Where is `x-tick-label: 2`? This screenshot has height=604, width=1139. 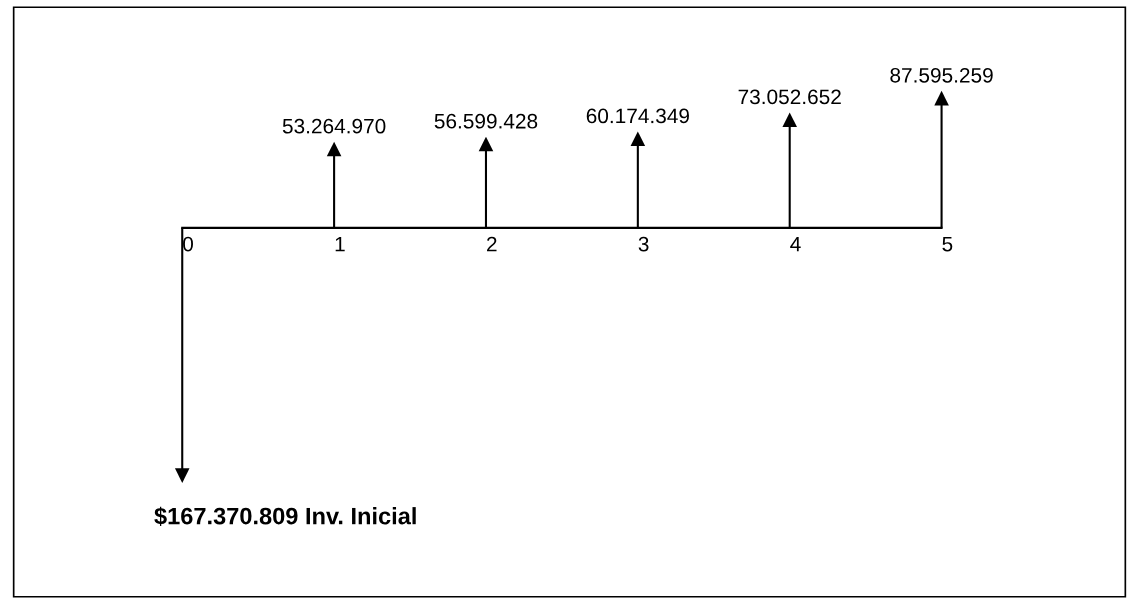
x-tick-label: 2 is located at coordinates (492, 244).